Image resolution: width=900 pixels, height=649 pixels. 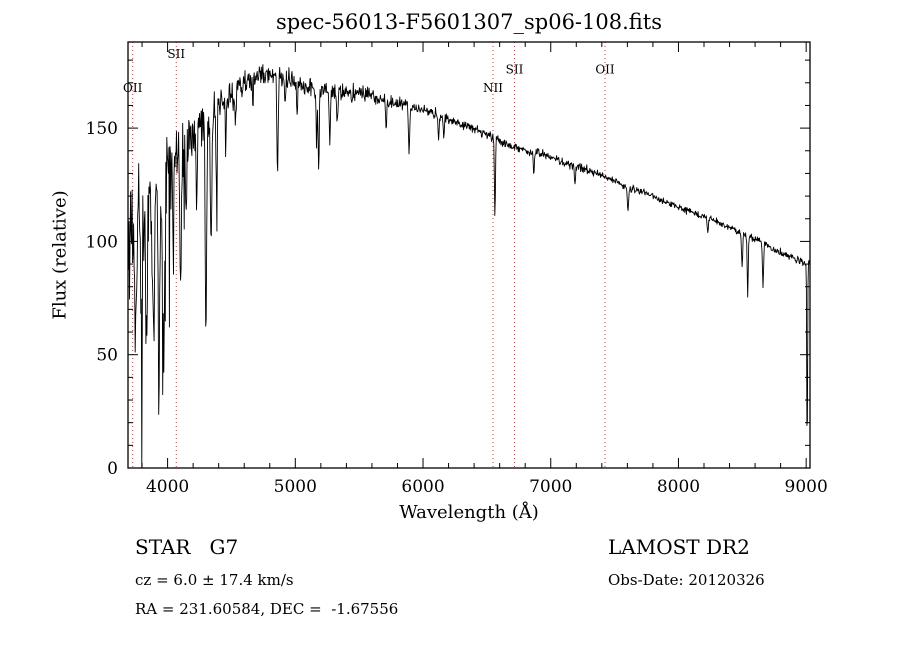 What do you see at coordinates (605, 70) in the screenshot?
I see `marker-line-label: OII` at bounding box center [605, 70].